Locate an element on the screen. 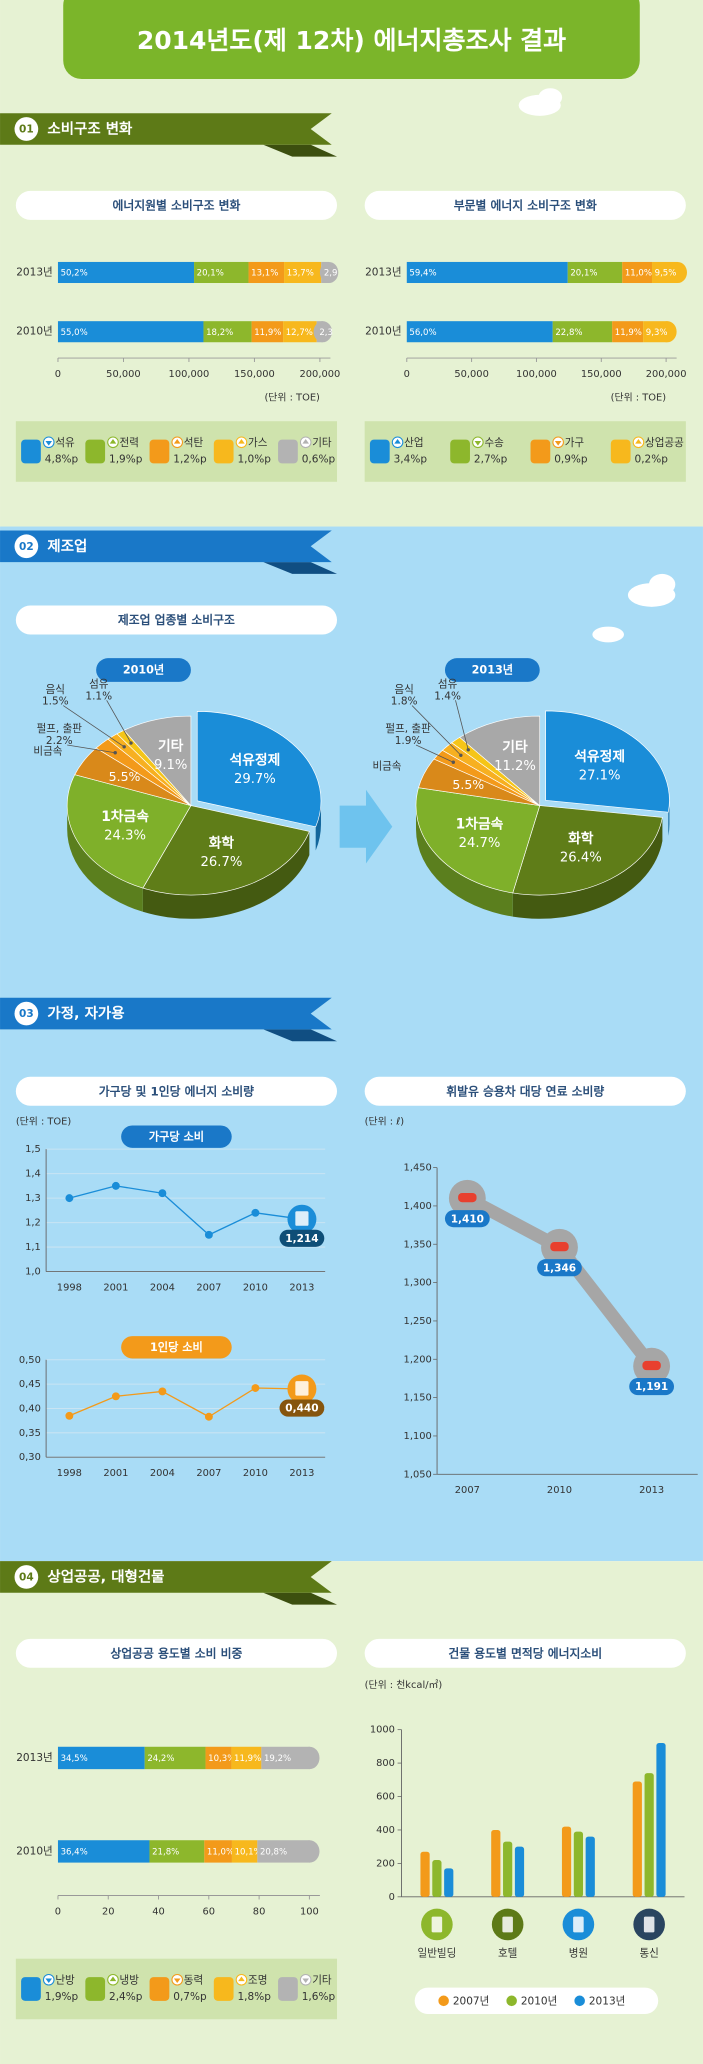  title-banner is located at coordinates (351, 39).